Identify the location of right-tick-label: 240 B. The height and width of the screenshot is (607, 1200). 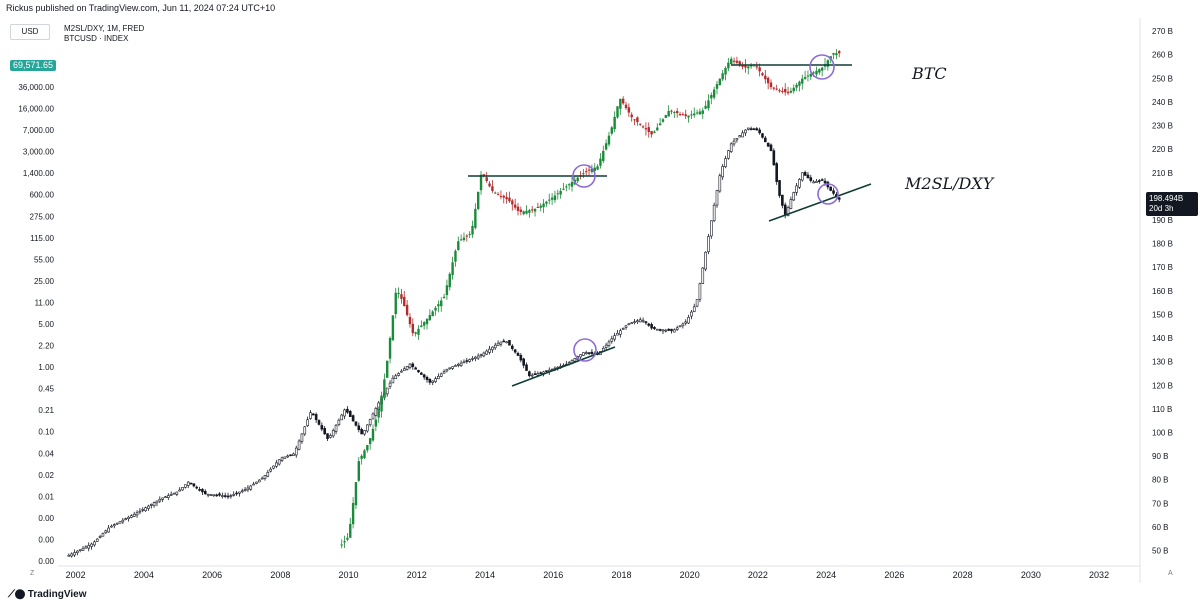
(1162, 102).